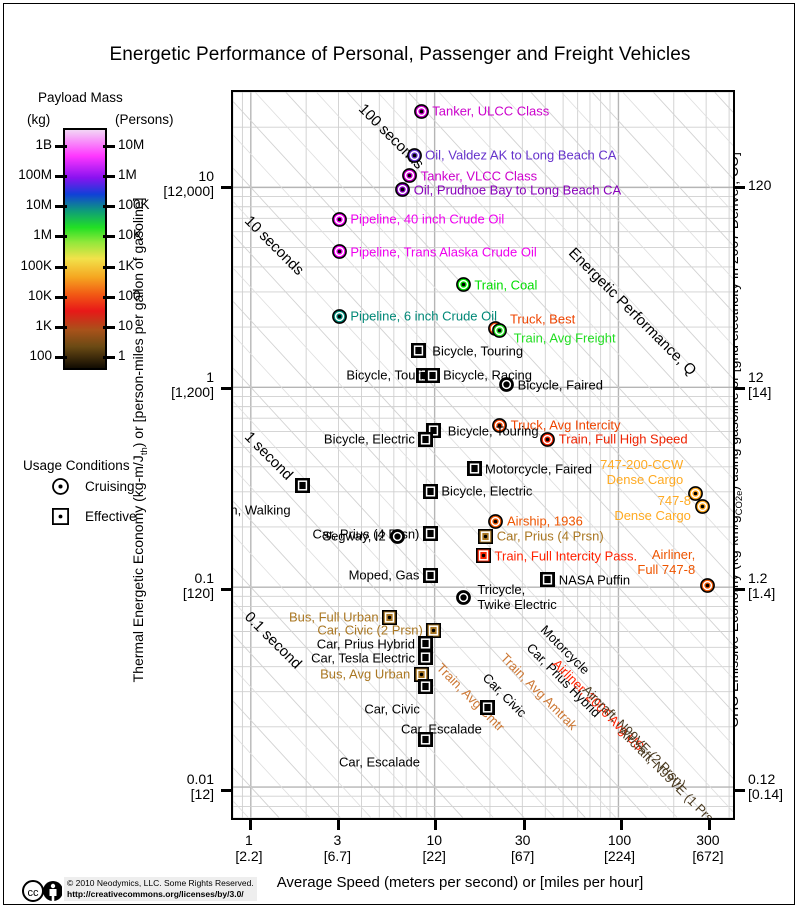 This screenshot has height=910, width=800. Describe the element at coordinates (249, 856) in the screenshot. I see `x-tick-alt: [2.2]` at that location.